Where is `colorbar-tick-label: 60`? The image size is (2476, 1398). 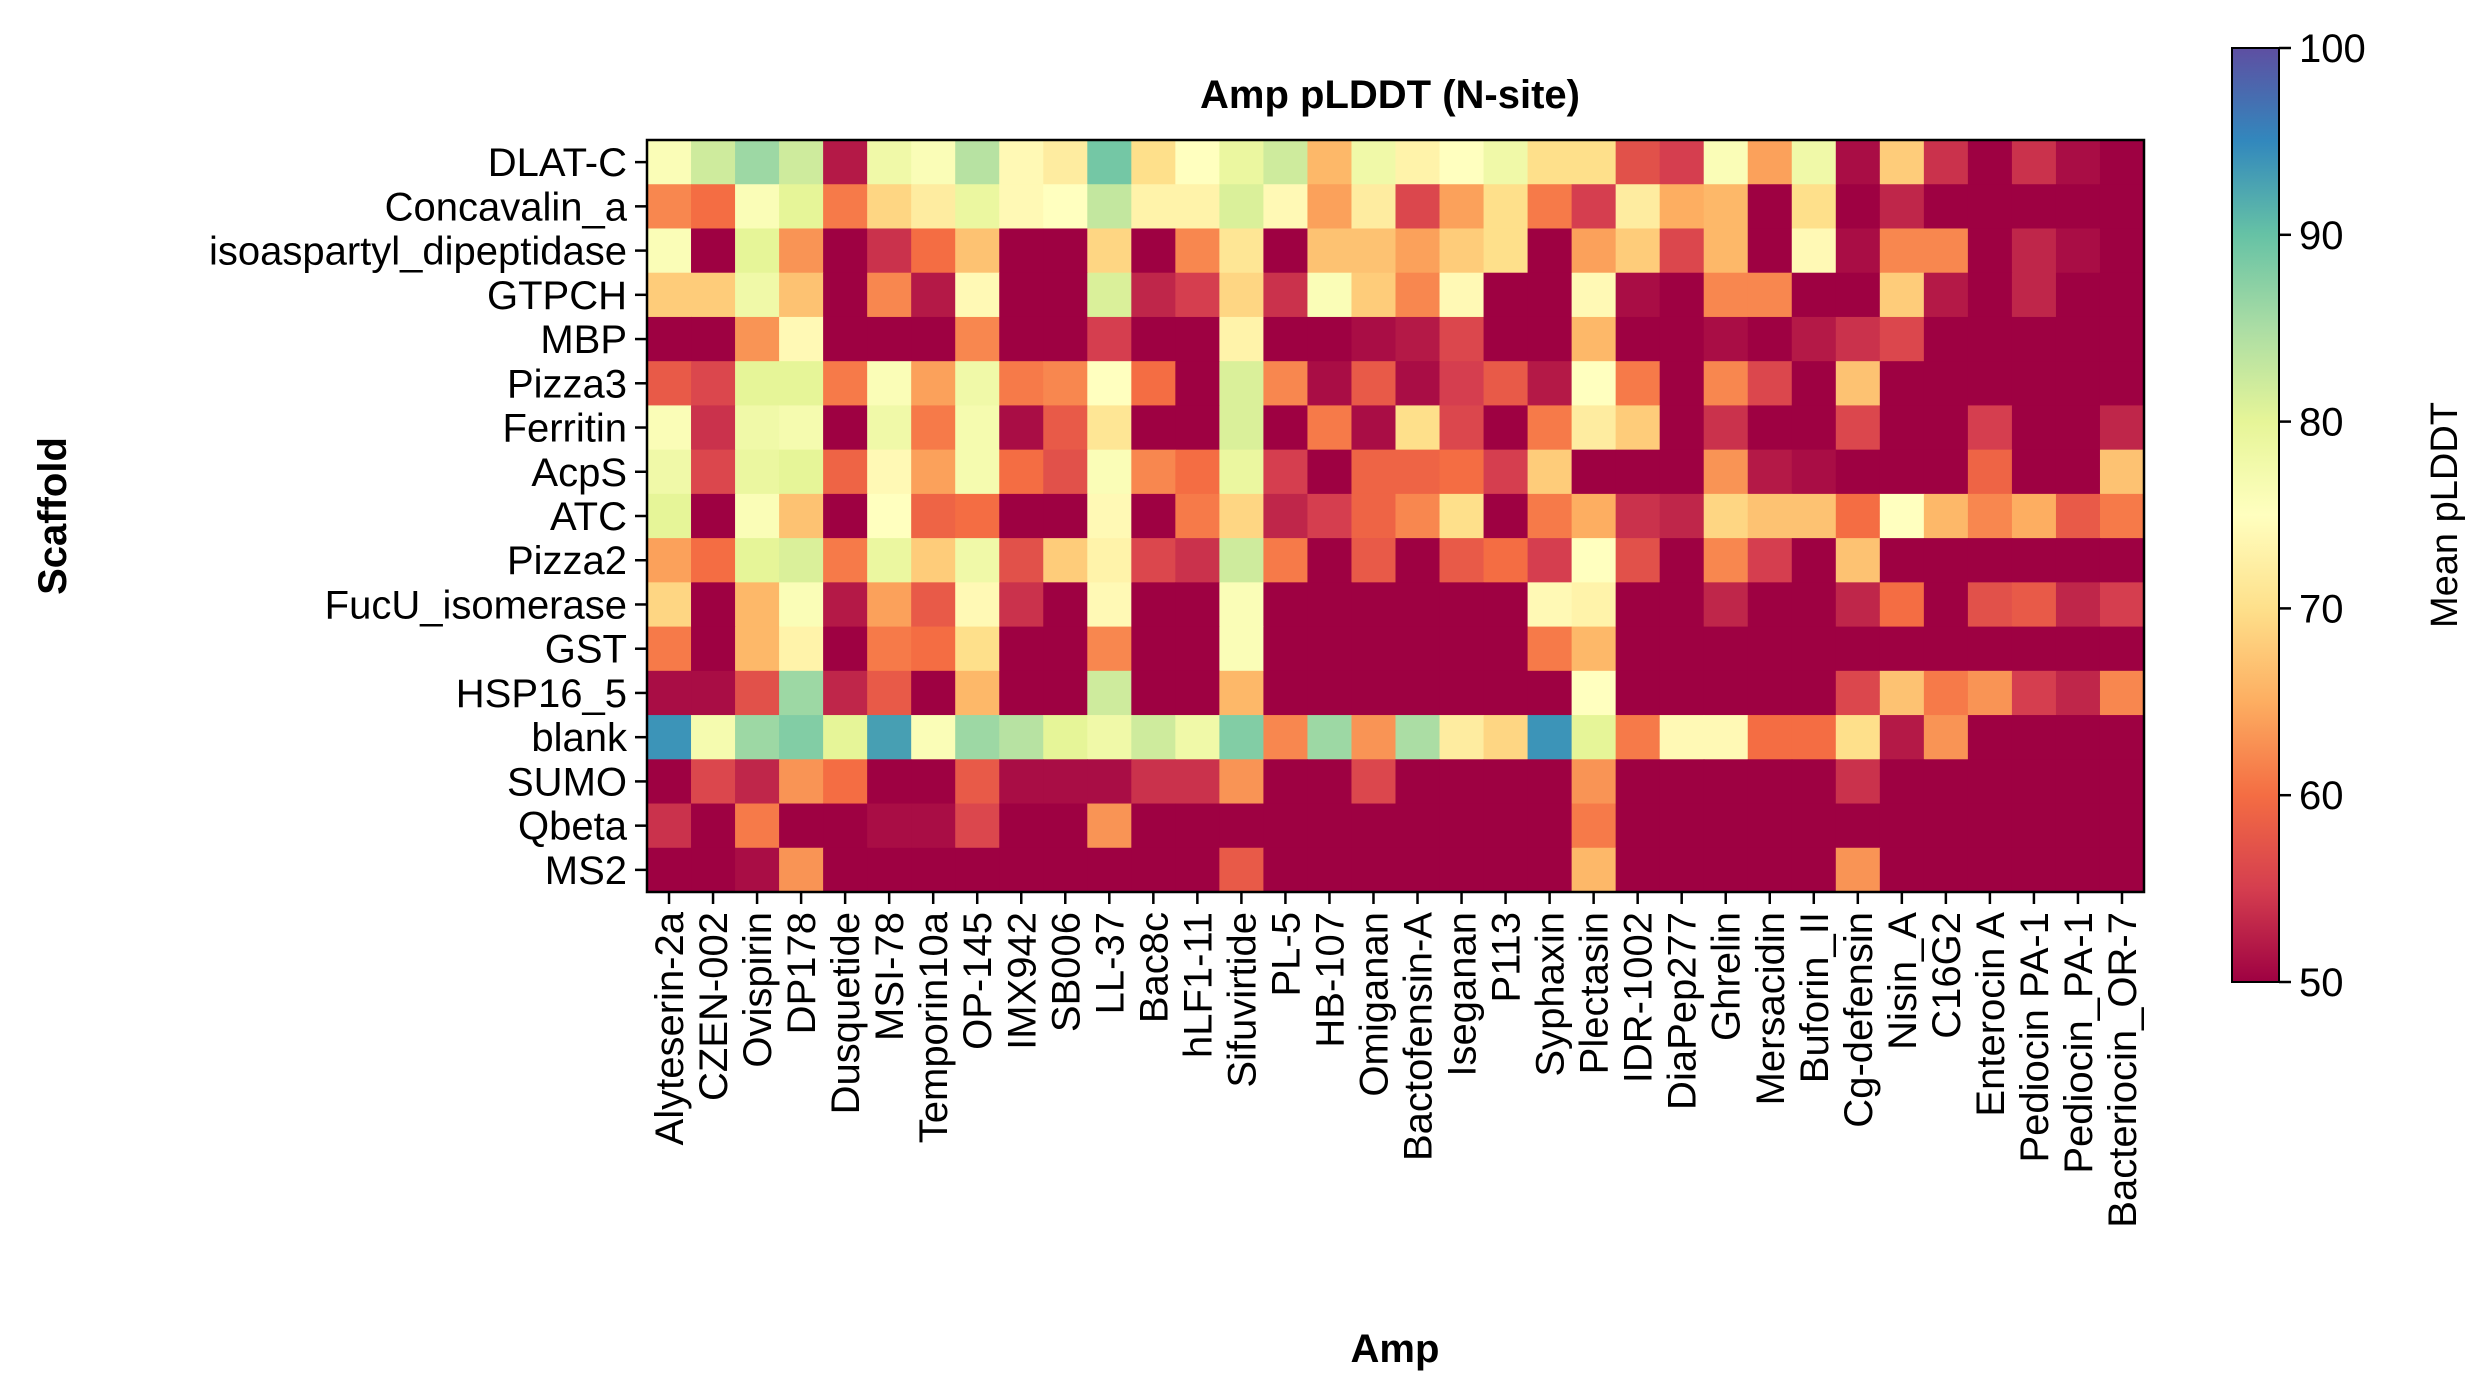 colorbar-tick-label: 60 is located at coordinates (2321, 796).